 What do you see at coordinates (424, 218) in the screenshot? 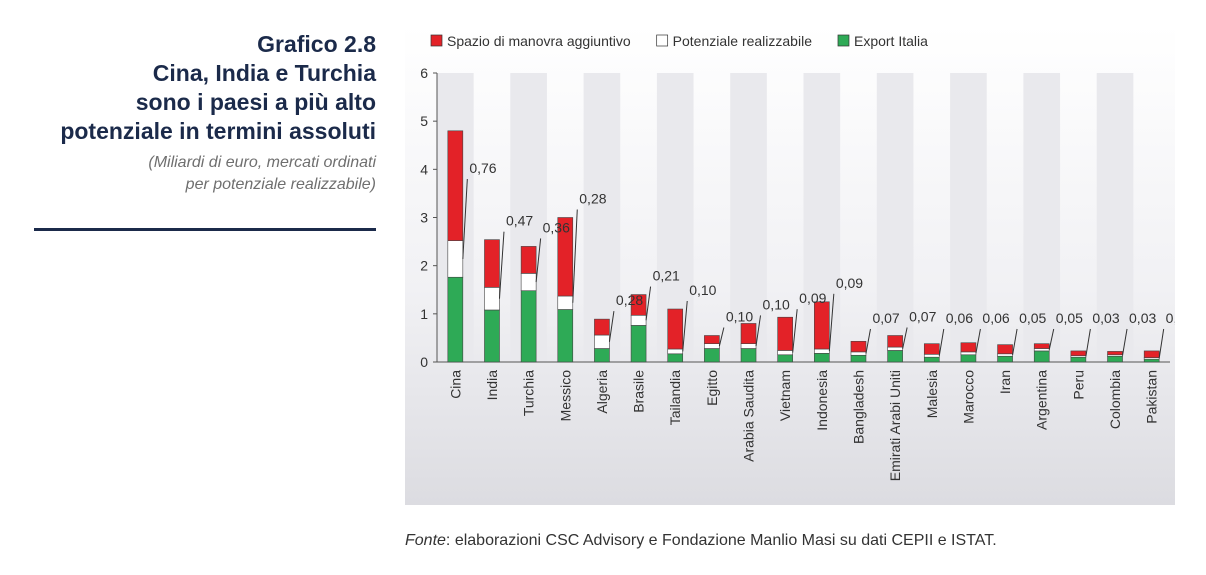
I see `y-tick-label: 3` at bounding box center [424, 218].